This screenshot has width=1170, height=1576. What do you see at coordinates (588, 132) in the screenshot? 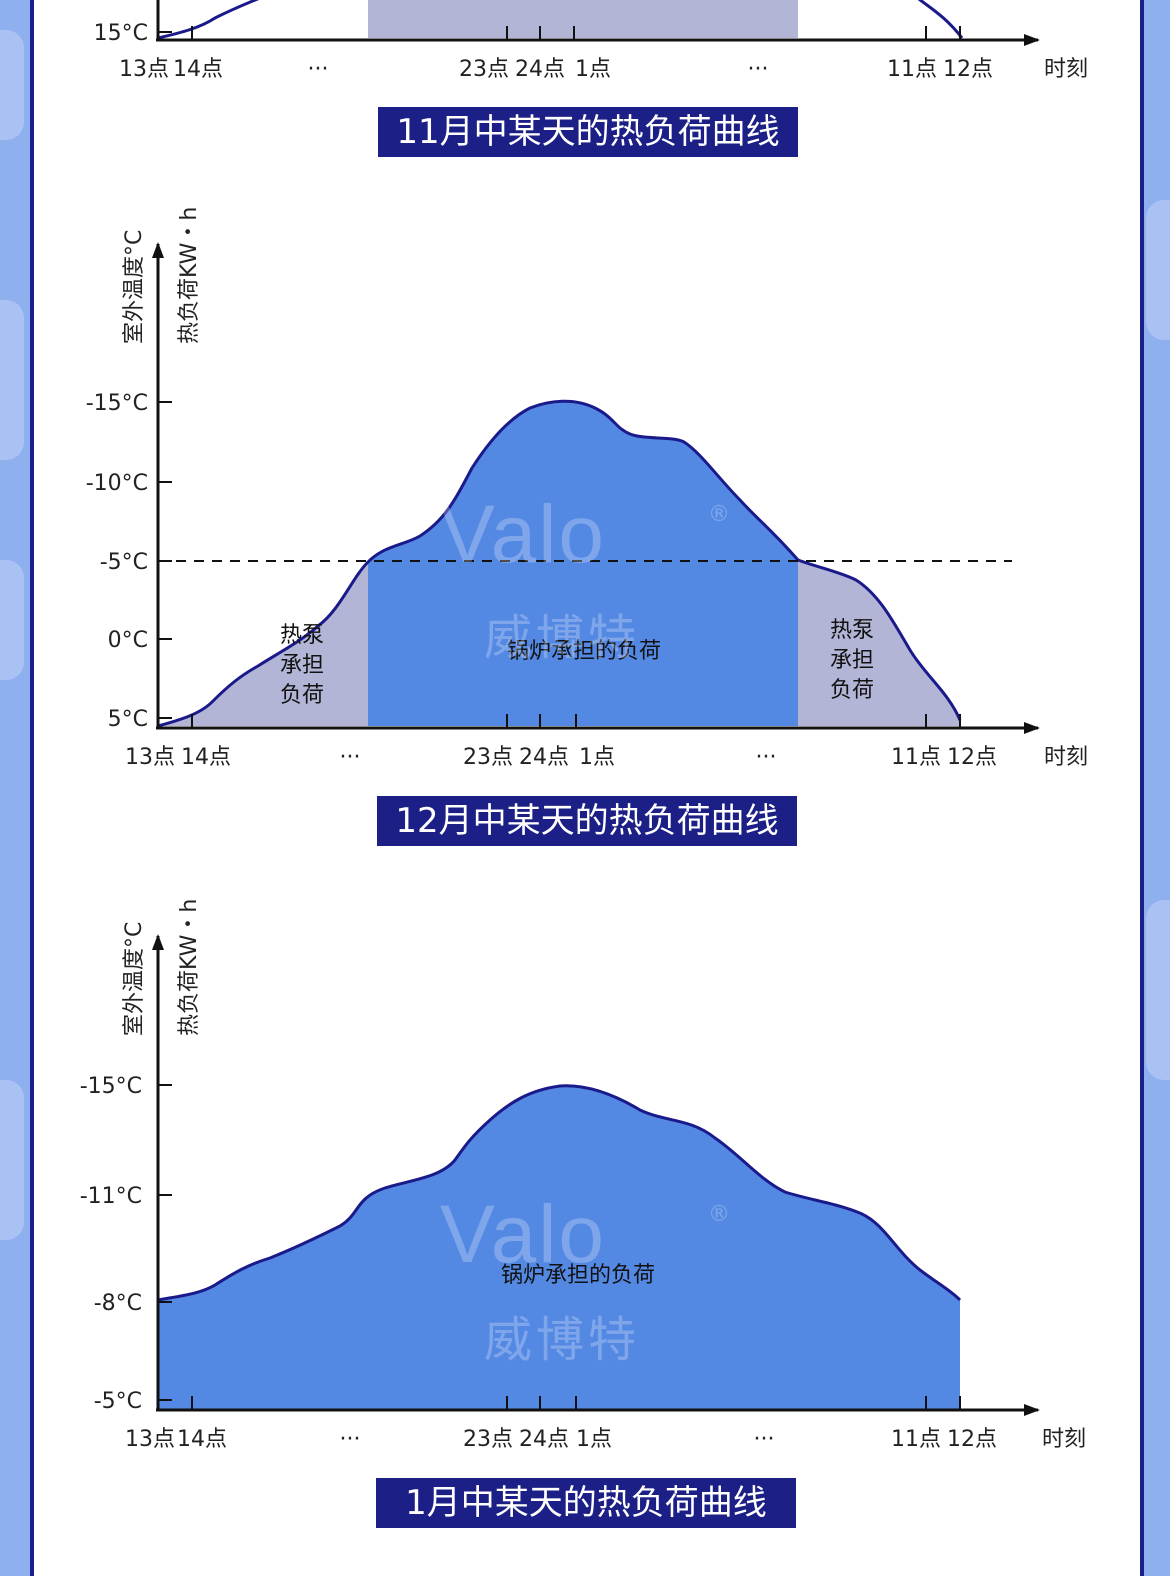
I see `chart-title-november: 11月中某天的热负荷曲线` at bounding box center [588, 132].